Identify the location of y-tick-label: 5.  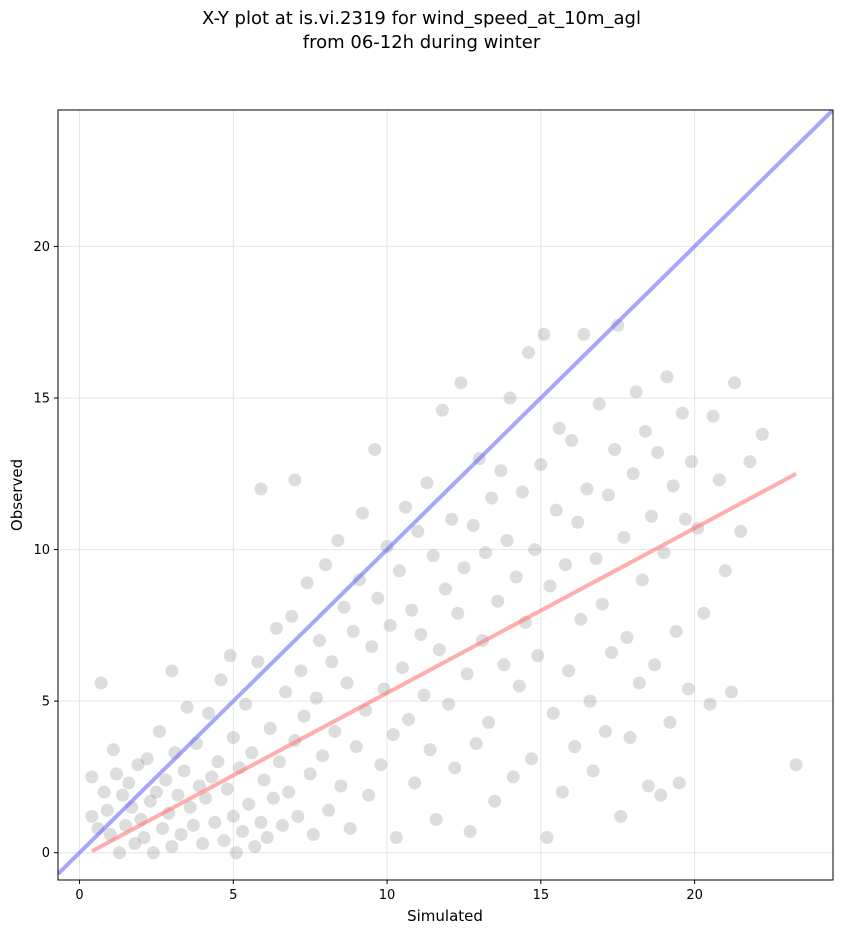
(46, 702).